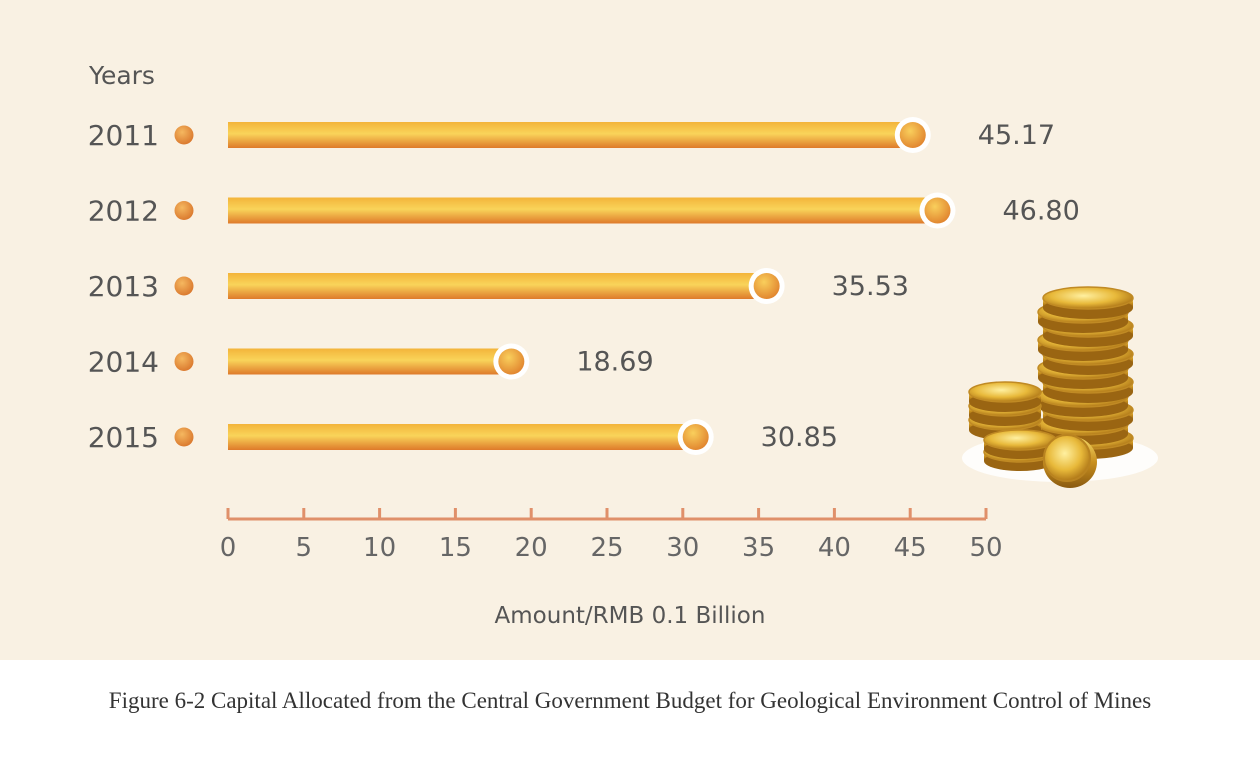 The height and width of the screenshot is (758, 1260). I want to click on data-label: 45.17, so click(1016, 135).